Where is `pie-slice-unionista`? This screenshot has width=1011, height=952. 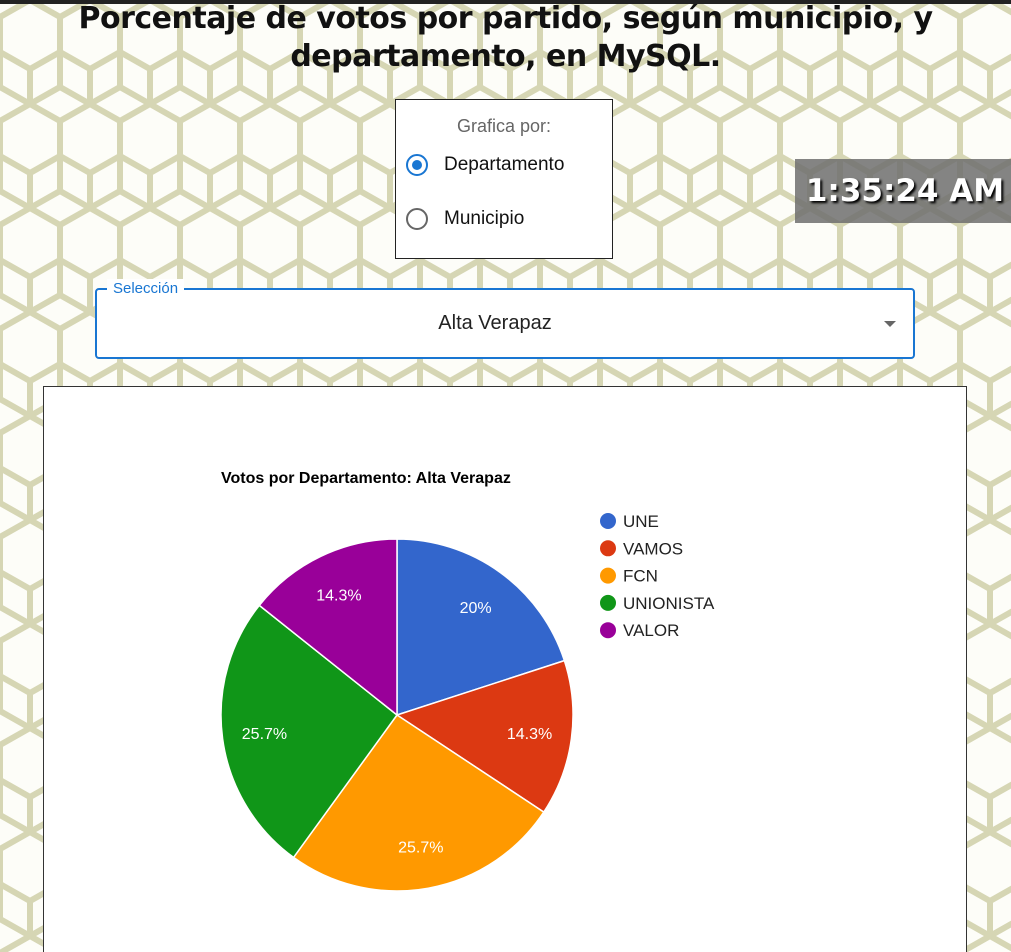 pie-slice-unionista is located at coordinates (309, 731).